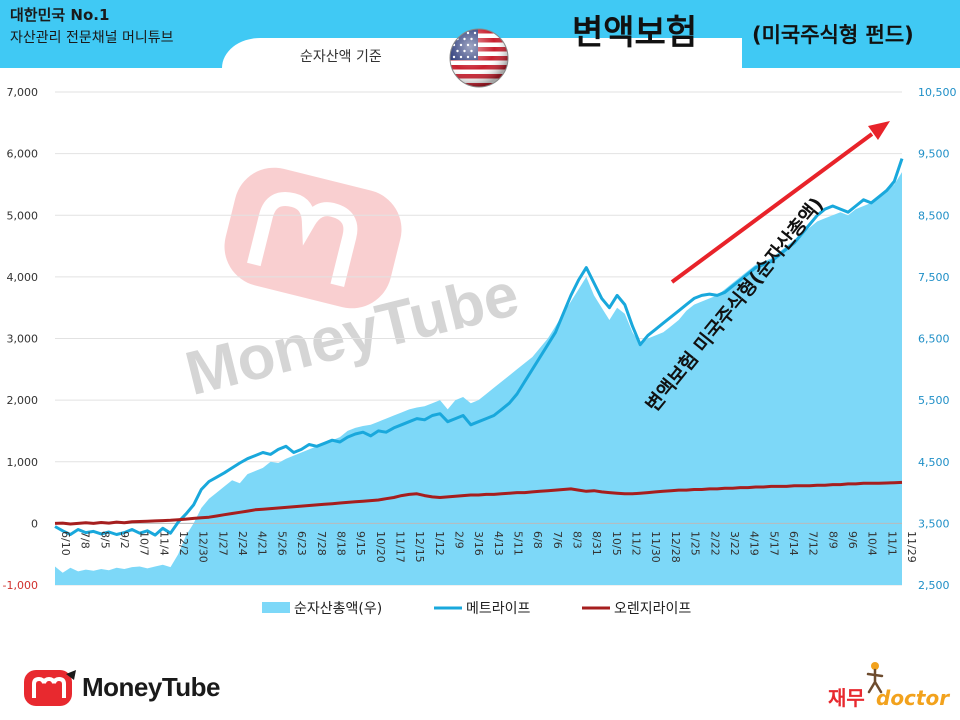 This screenshot has height=720, width=960. Describe the element at coordinates (911, 547) in the screenshot. I see `x-tick-label: 11/29` at that location.